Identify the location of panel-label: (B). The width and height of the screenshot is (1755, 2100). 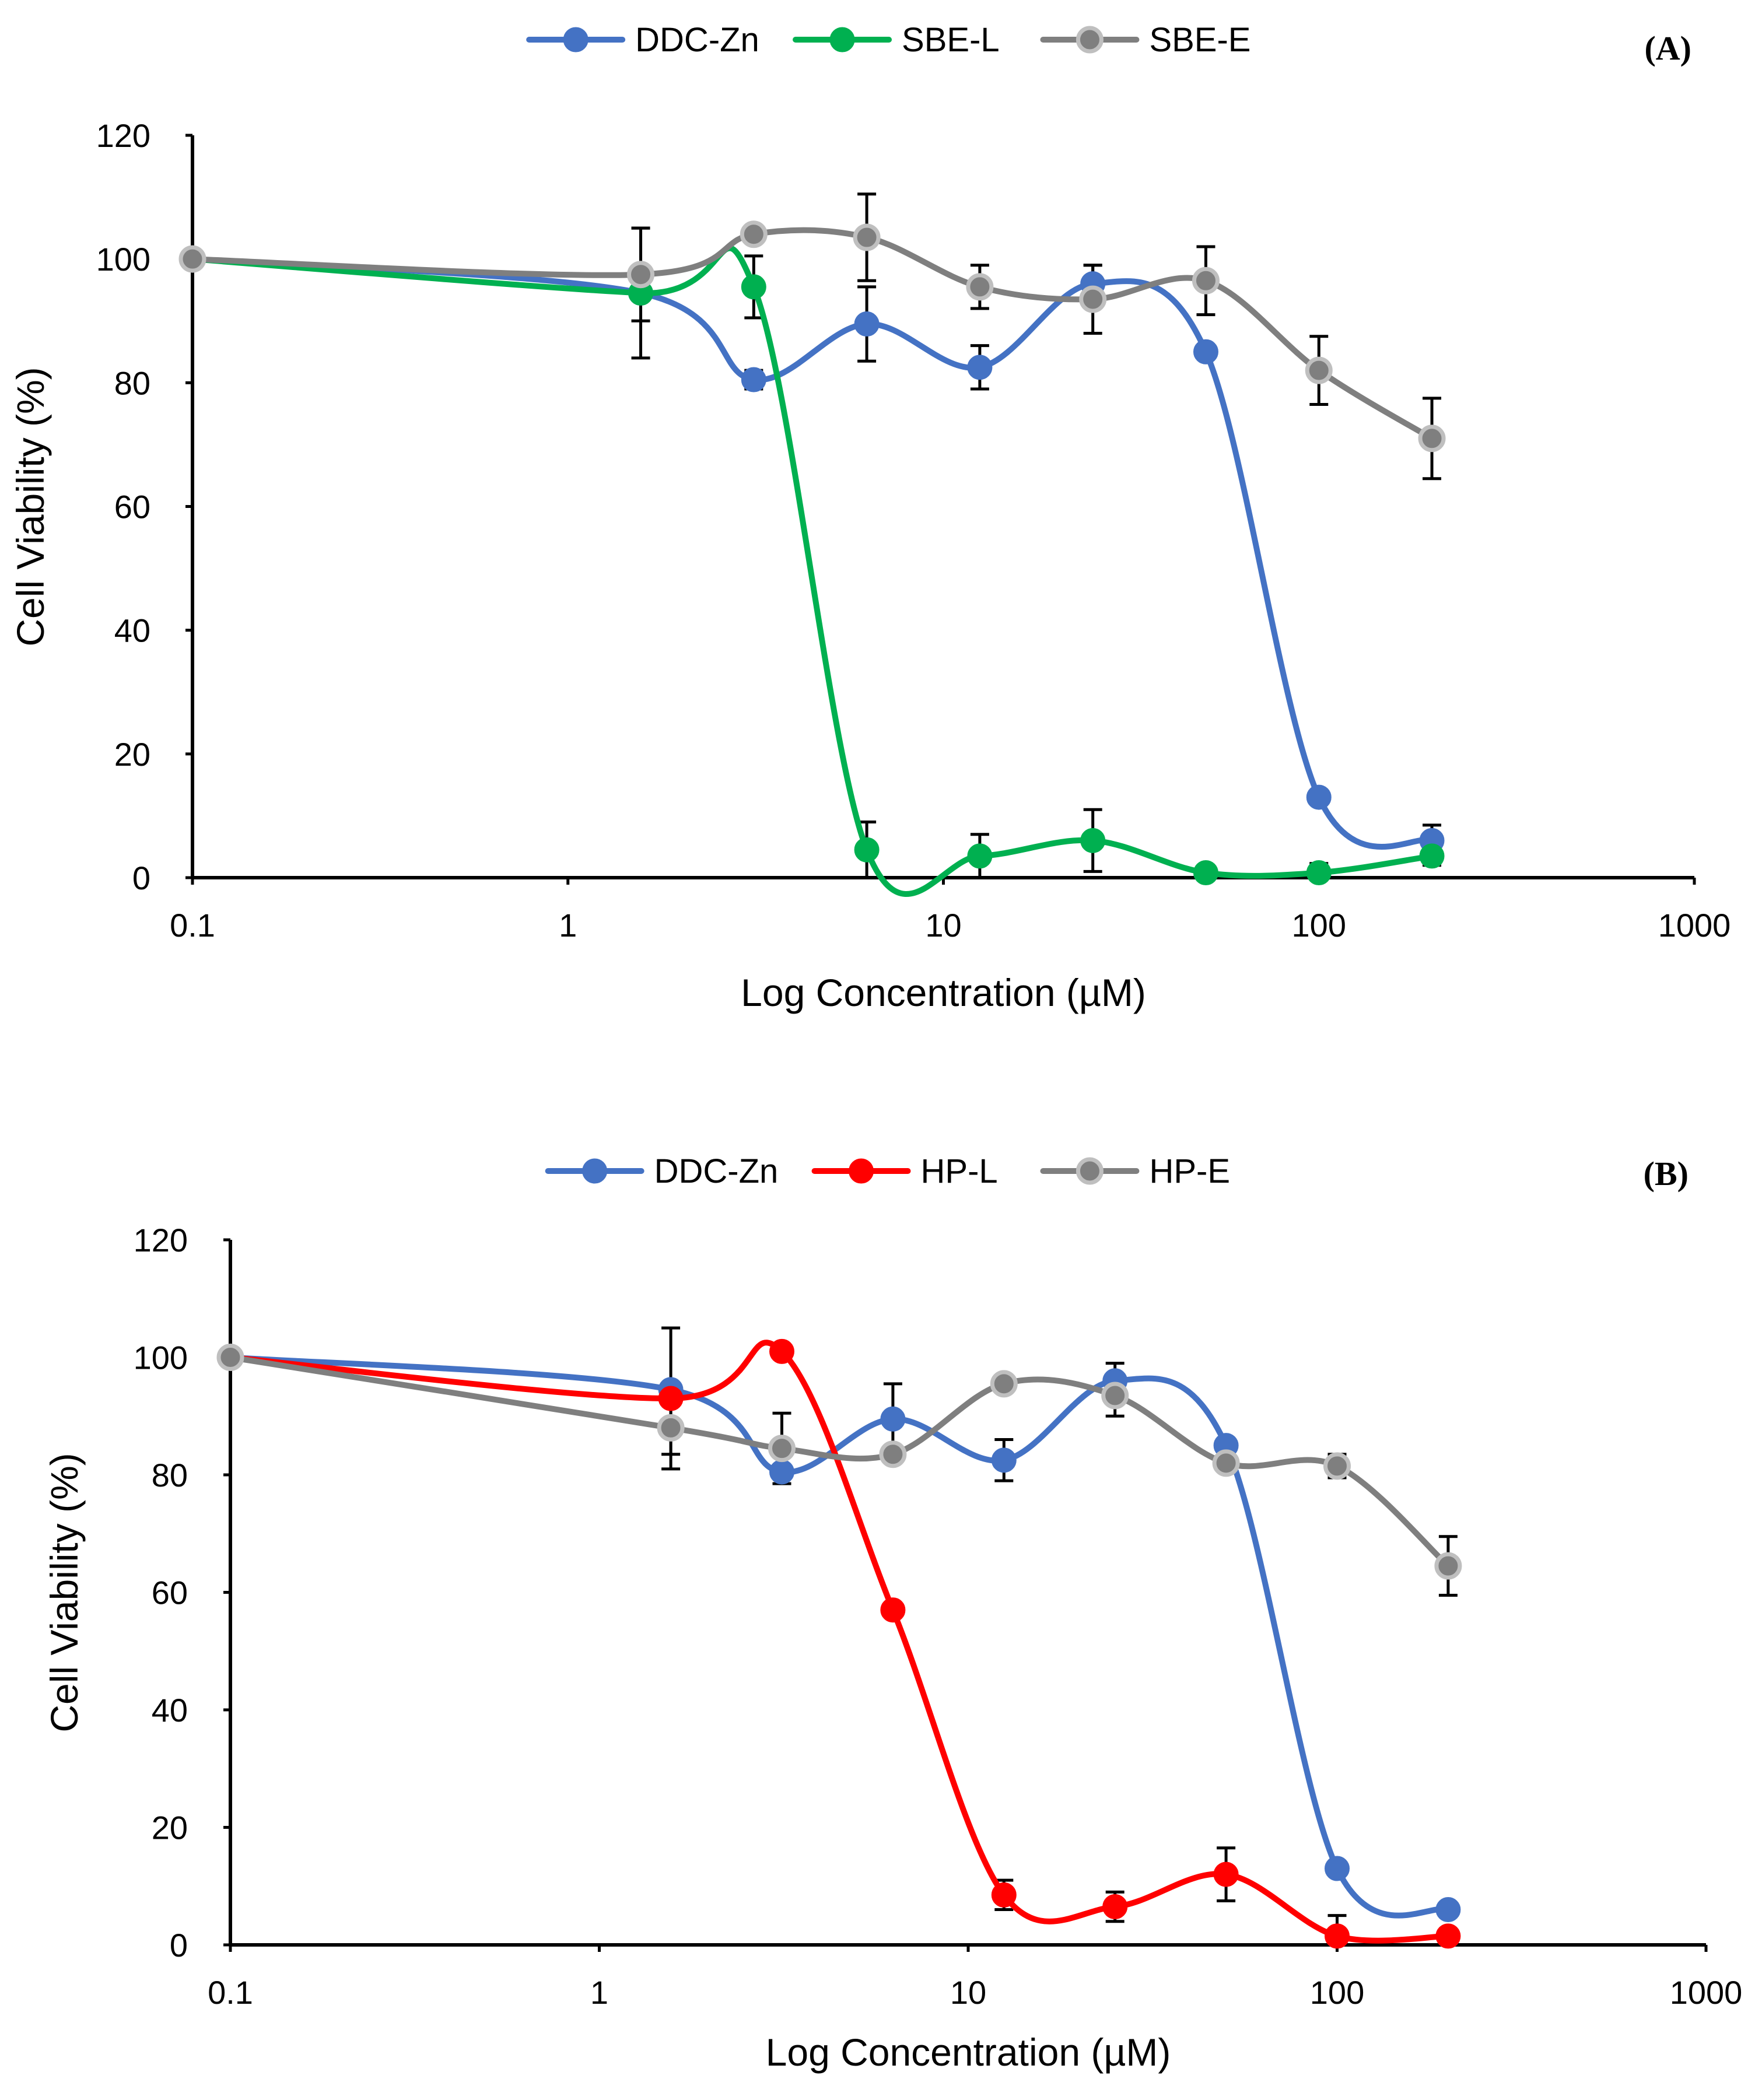
(1666, 1174).